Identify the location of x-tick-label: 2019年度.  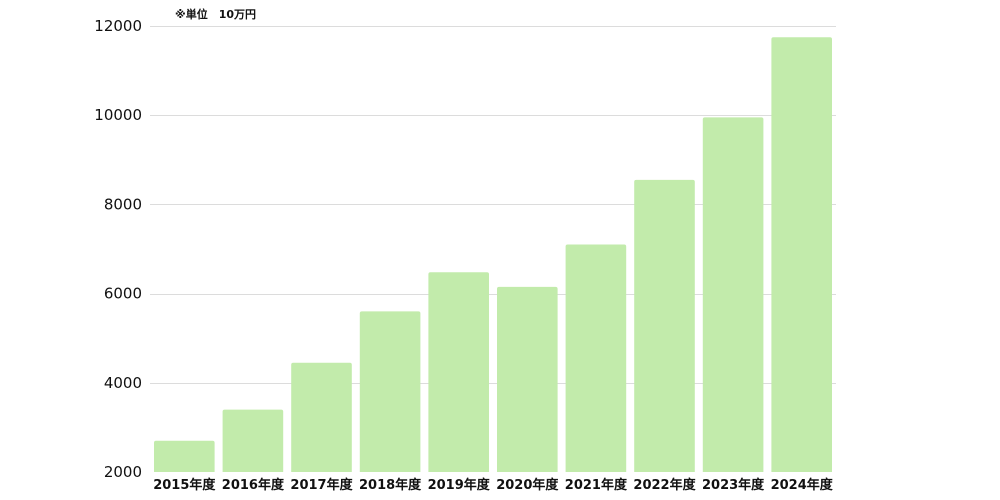
(459, 485).